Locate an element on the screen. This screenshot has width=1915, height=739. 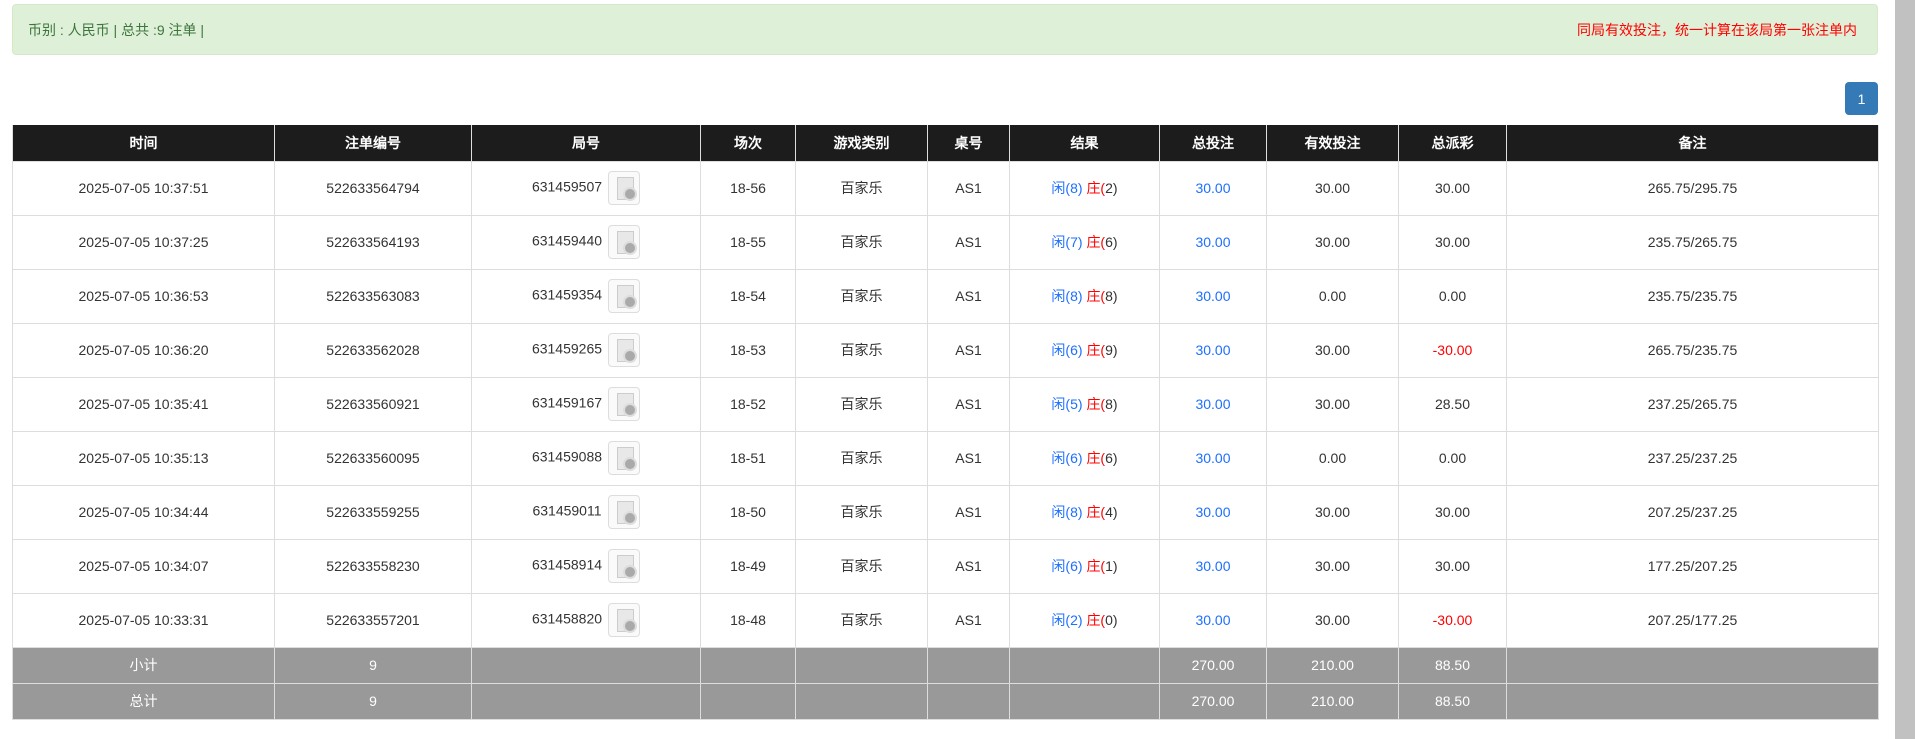
note-cell: 235.75/265.75 is located at coordinates (1692, 242).